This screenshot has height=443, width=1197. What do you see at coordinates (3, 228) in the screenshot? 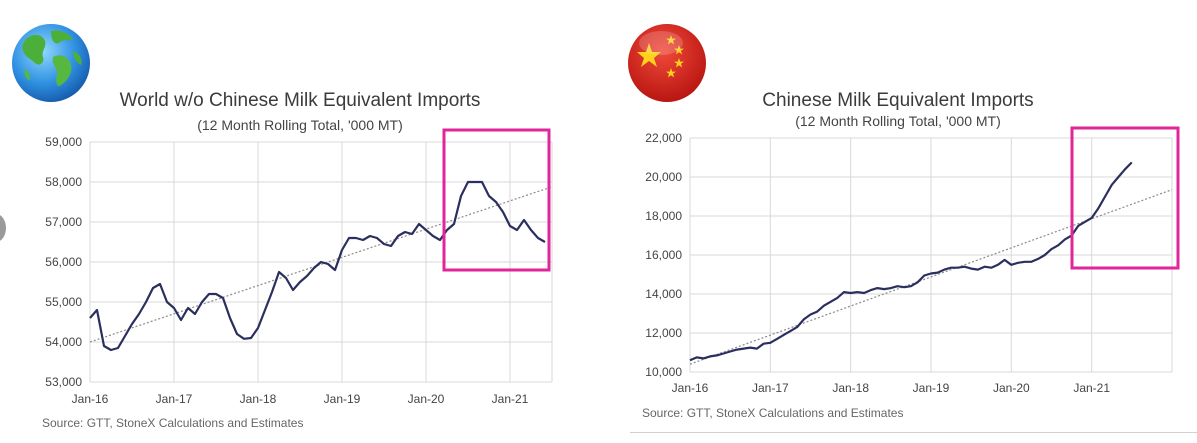
I see `edge-circle` at bounding box center [3, 228].